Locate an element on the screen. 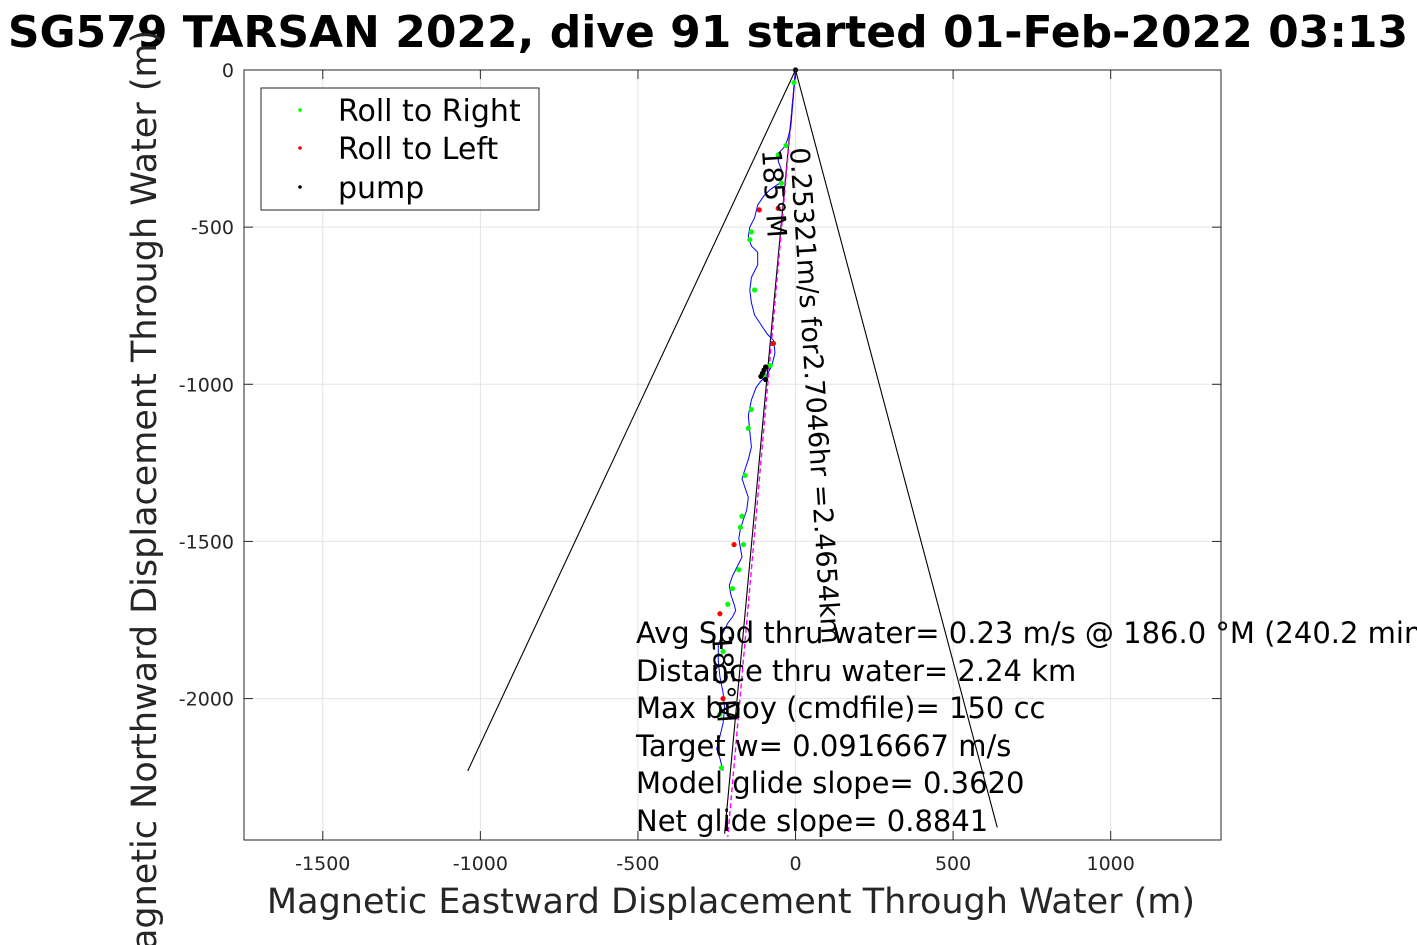  legend-label-roll-right: Roll to Right is located at coordinates (429, 111).